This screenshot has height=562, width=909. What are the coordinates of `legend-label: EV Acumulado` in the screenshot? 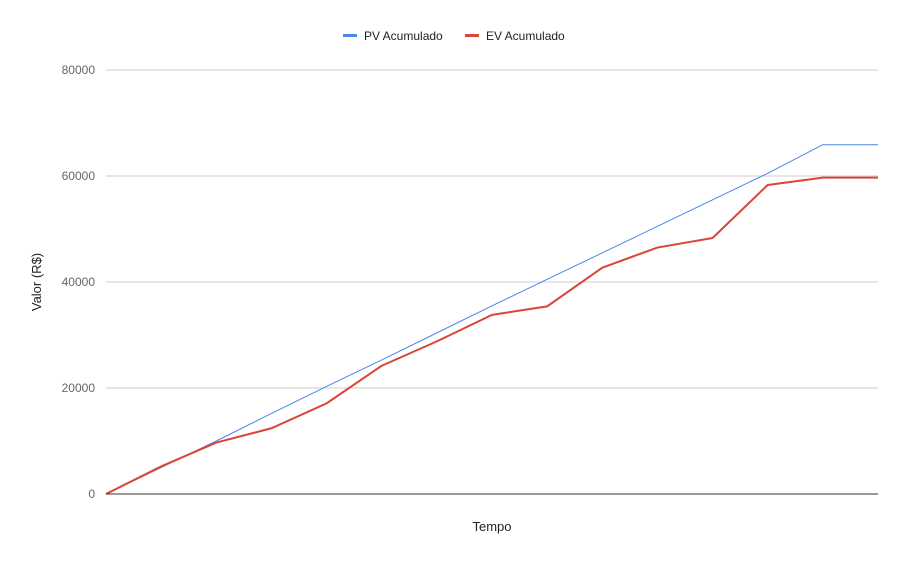 It's located at (525, 36).